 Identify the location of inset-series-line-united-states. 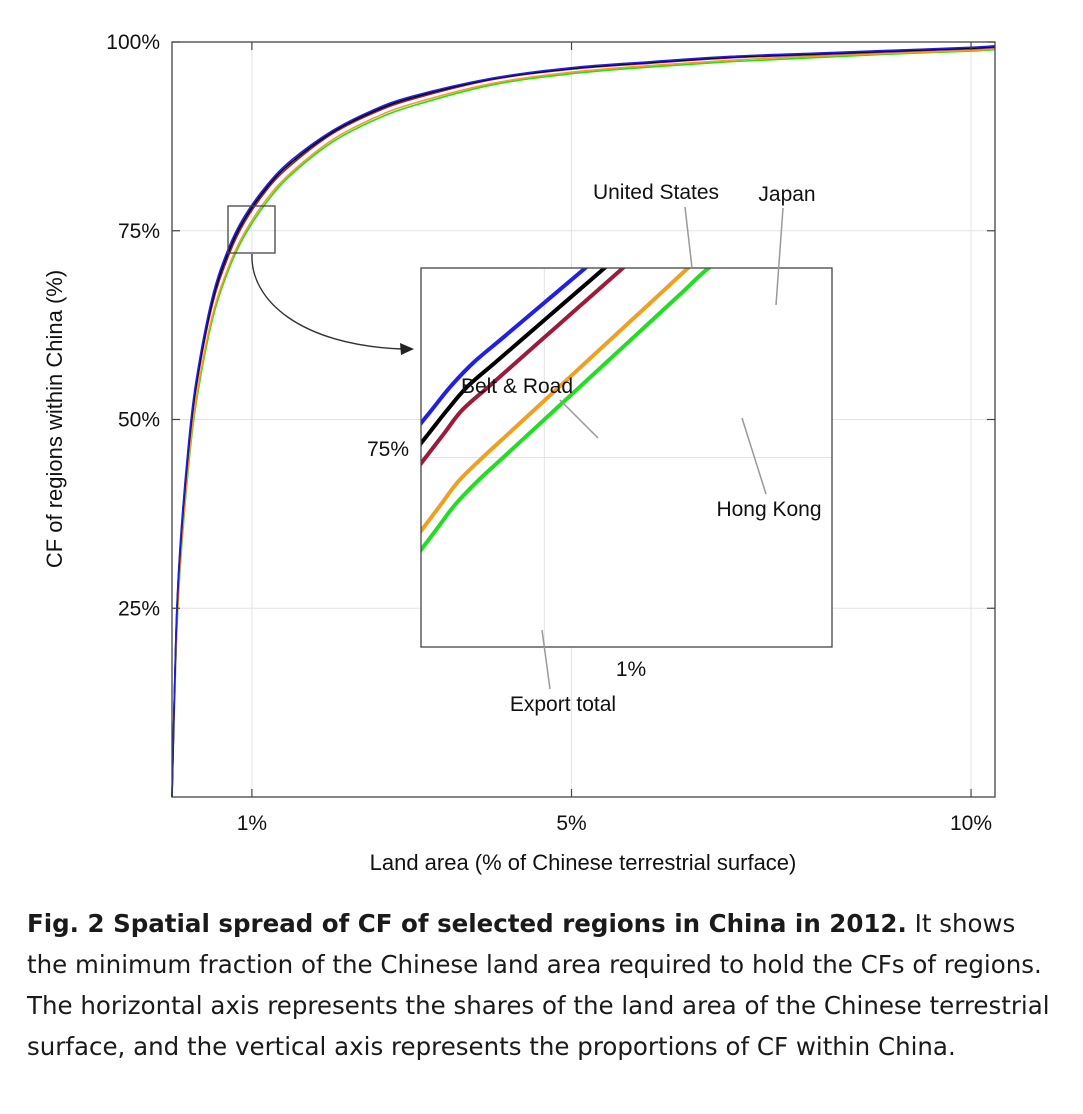
(514, 357).